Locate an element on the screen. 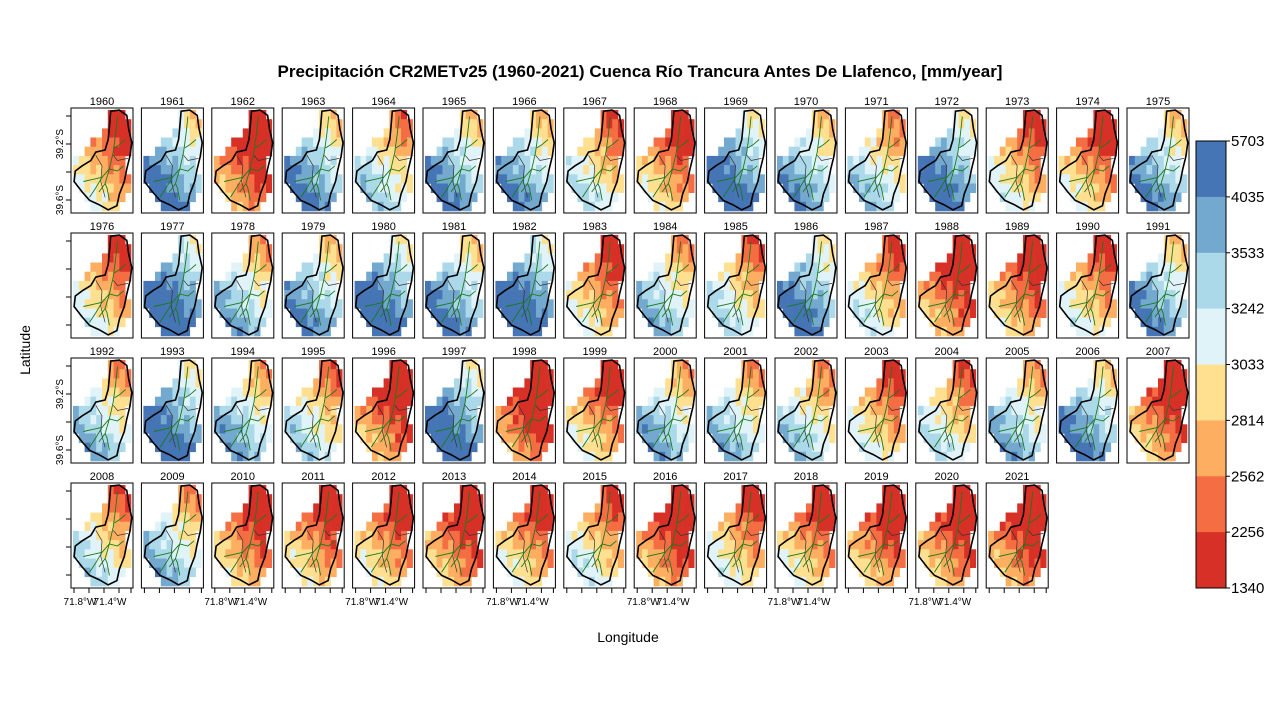 The width and height of the screenshot is (1280, 720). year-panel: 1962 is located at coordinates (243, 155).